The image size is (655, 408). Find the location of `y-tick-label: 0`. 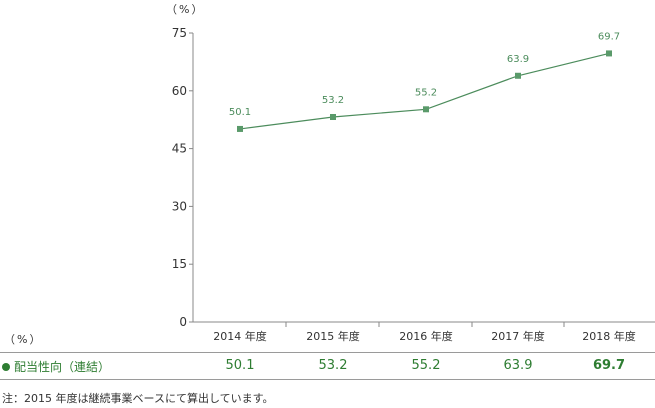

y-tick-label: 0 is located at coordinates (183, 322).